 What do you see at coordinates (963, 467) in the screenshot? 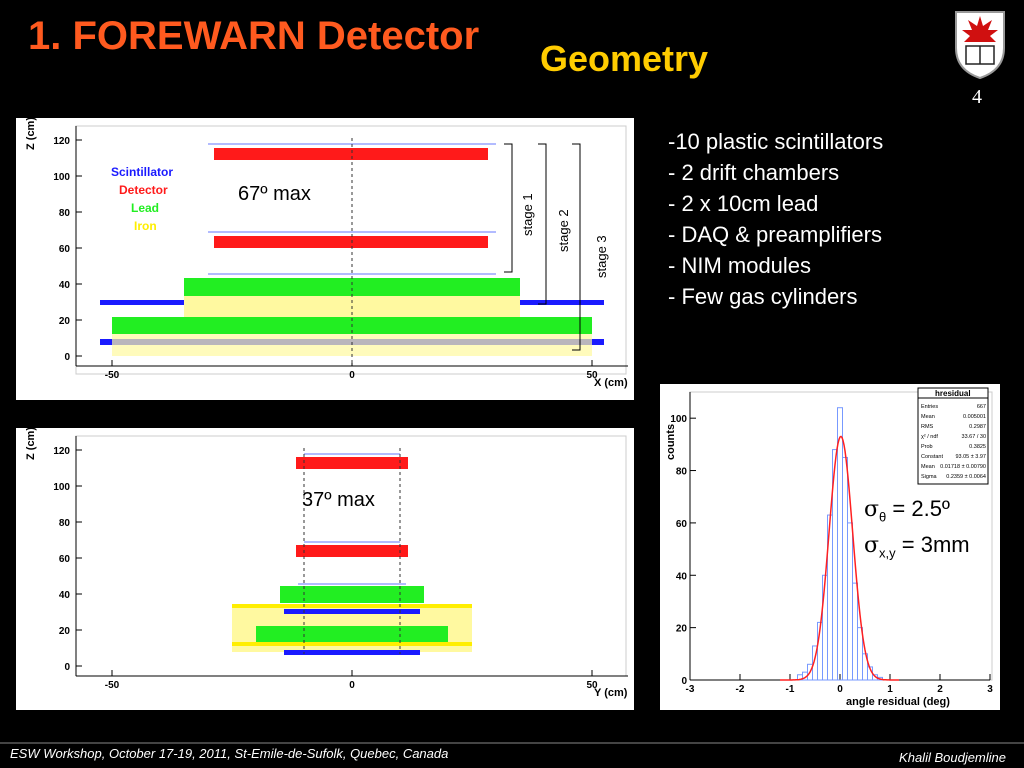
I see `stats-value: 0.01718 ± 0.00790` at bounding box center [963, 467].